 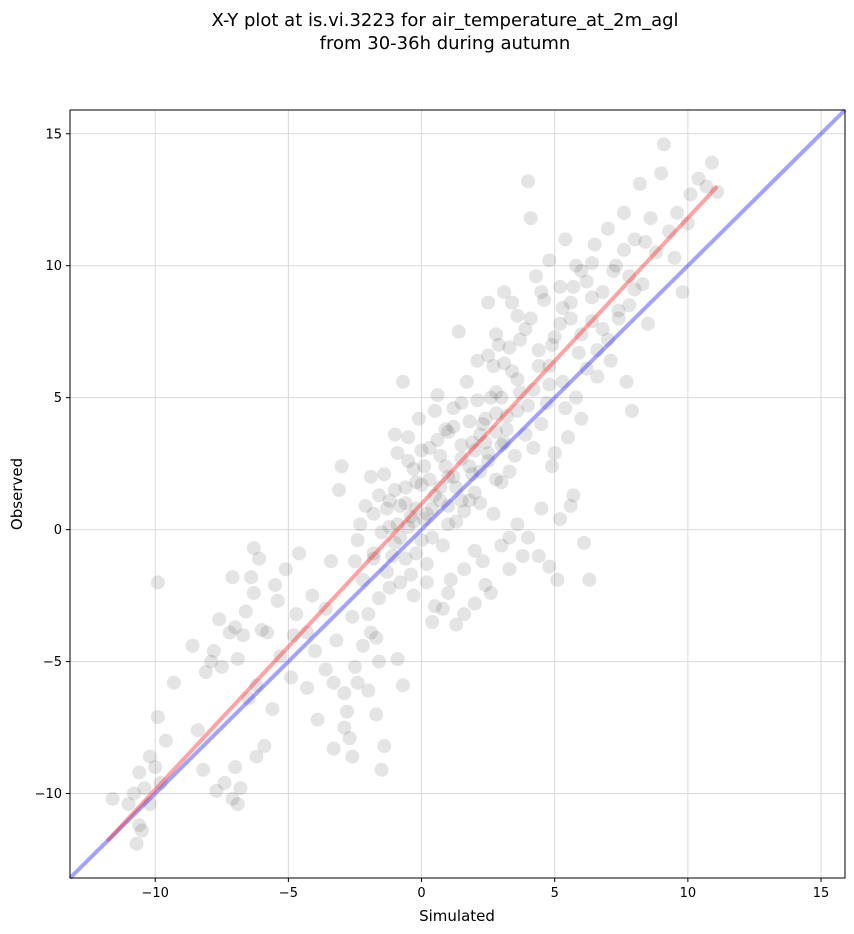 What do you see at coordinates (688, 893) in the screenshot?
I see `x-tick-label: 10` at bounding box center [688, 893].